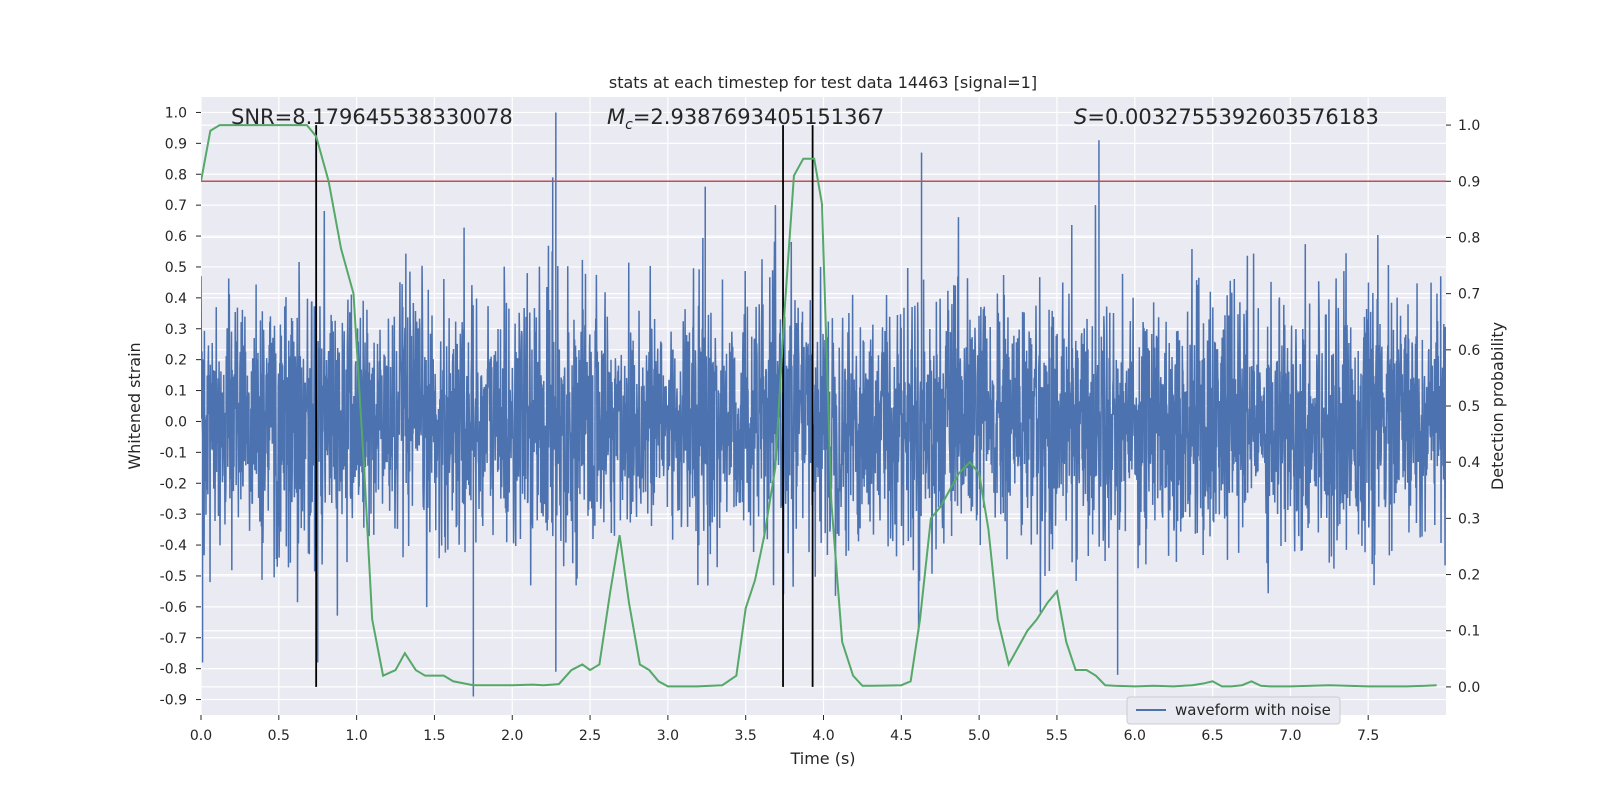 The width and height of the screenshot is (1600, 800). I want to click on x-tick-label: 0.5, so click(279, 736).